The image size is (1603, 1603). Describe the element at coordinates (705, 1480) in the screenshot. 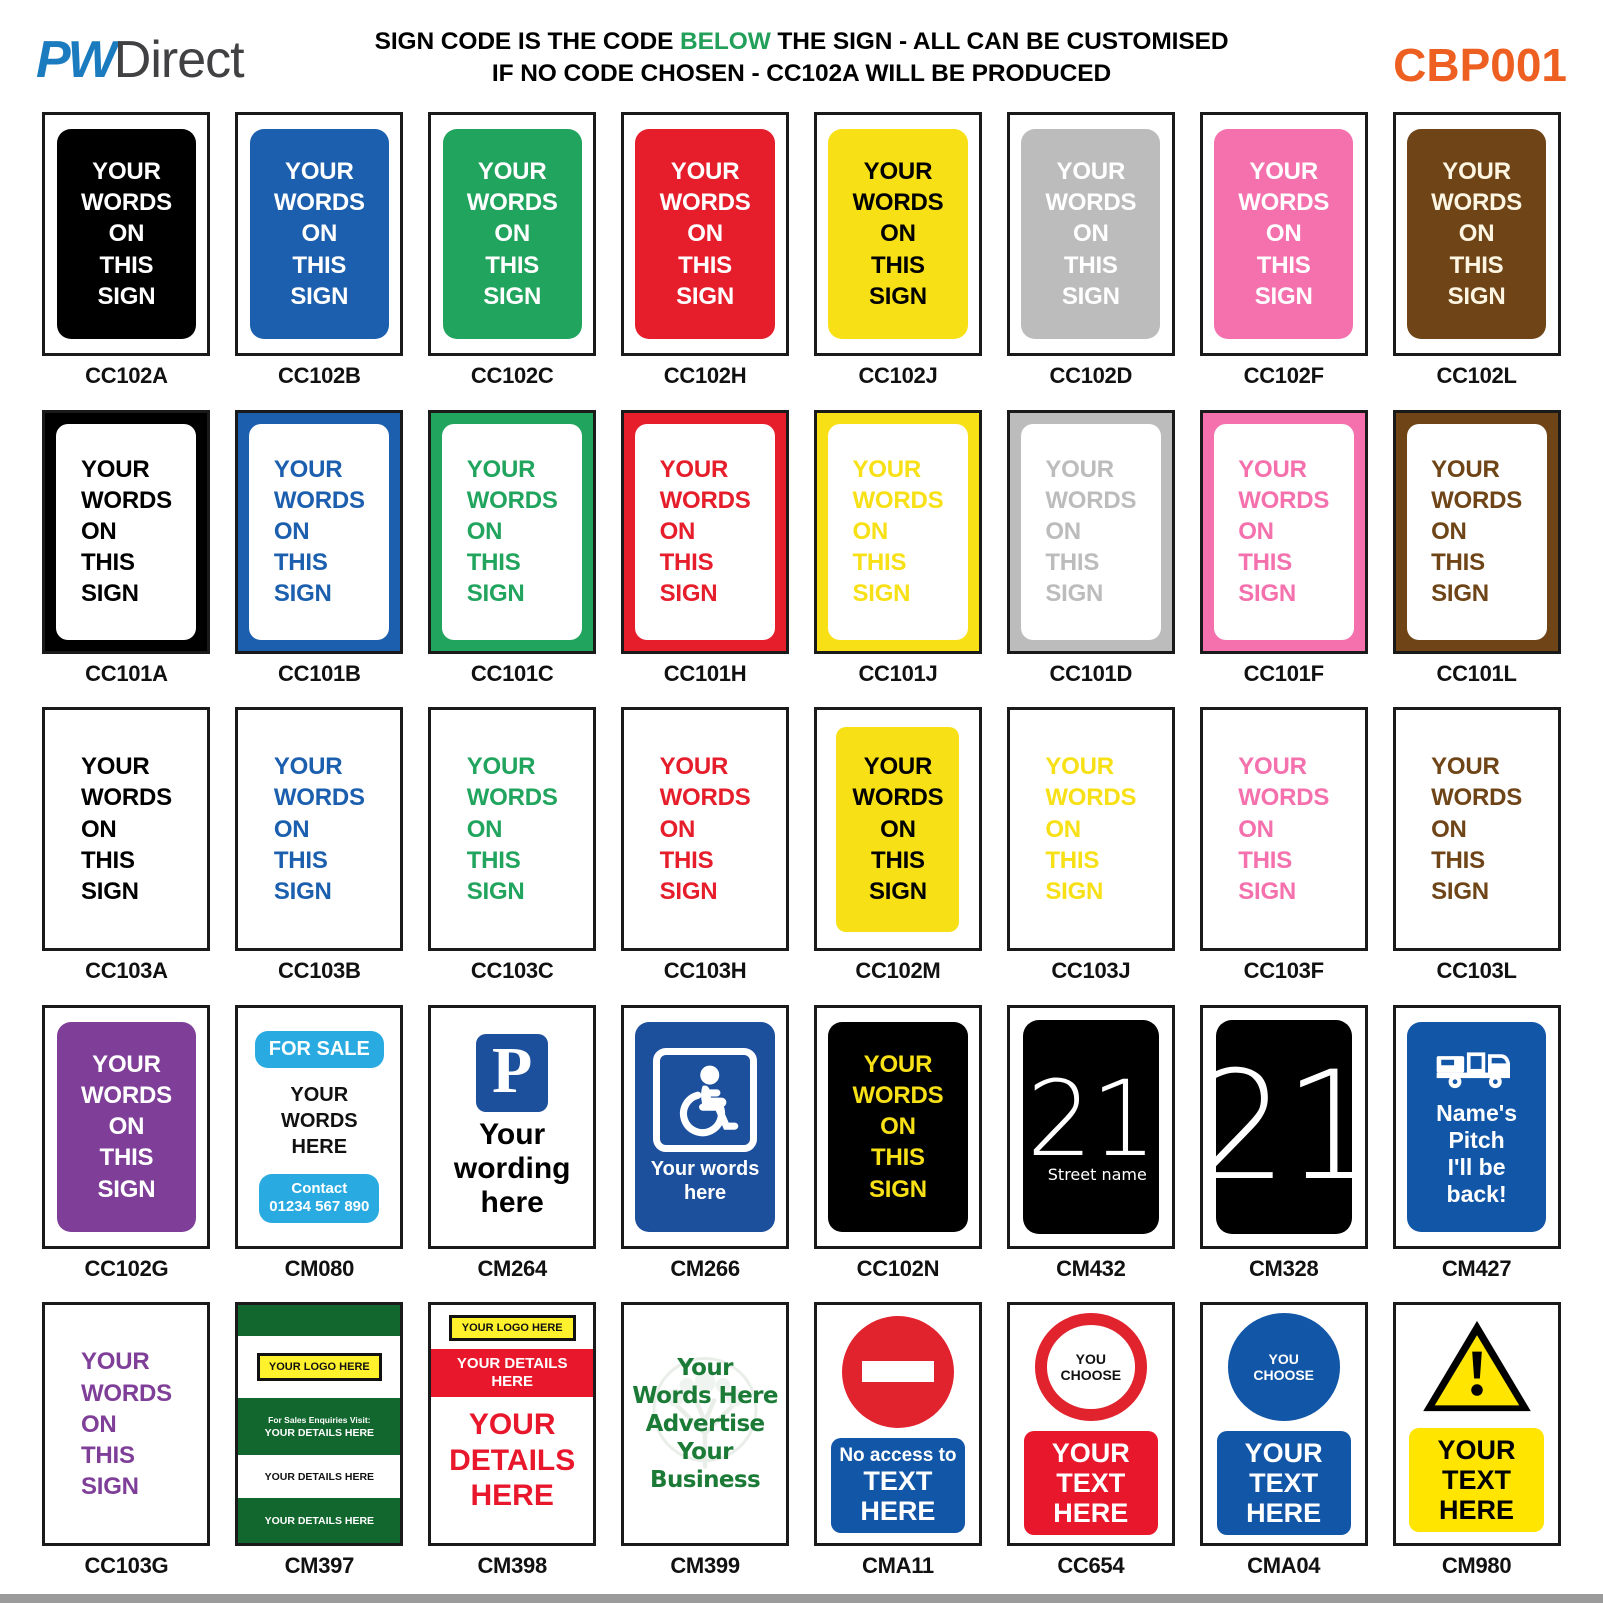

I see `sign-text-line: Business` at that location.